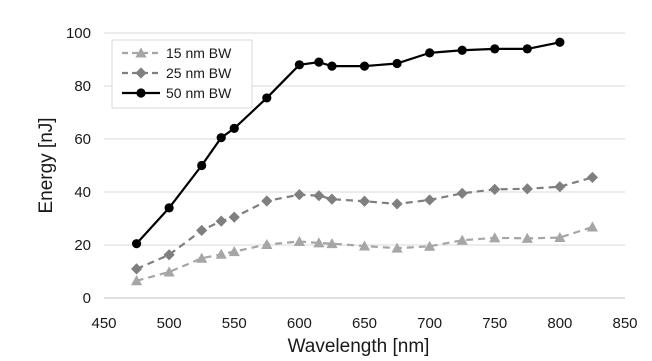  What do you see at coordinates (46, 165) in the screenshot?
I see `y-axis-title: Energy [nJ]` at bounding box center [46, 165].